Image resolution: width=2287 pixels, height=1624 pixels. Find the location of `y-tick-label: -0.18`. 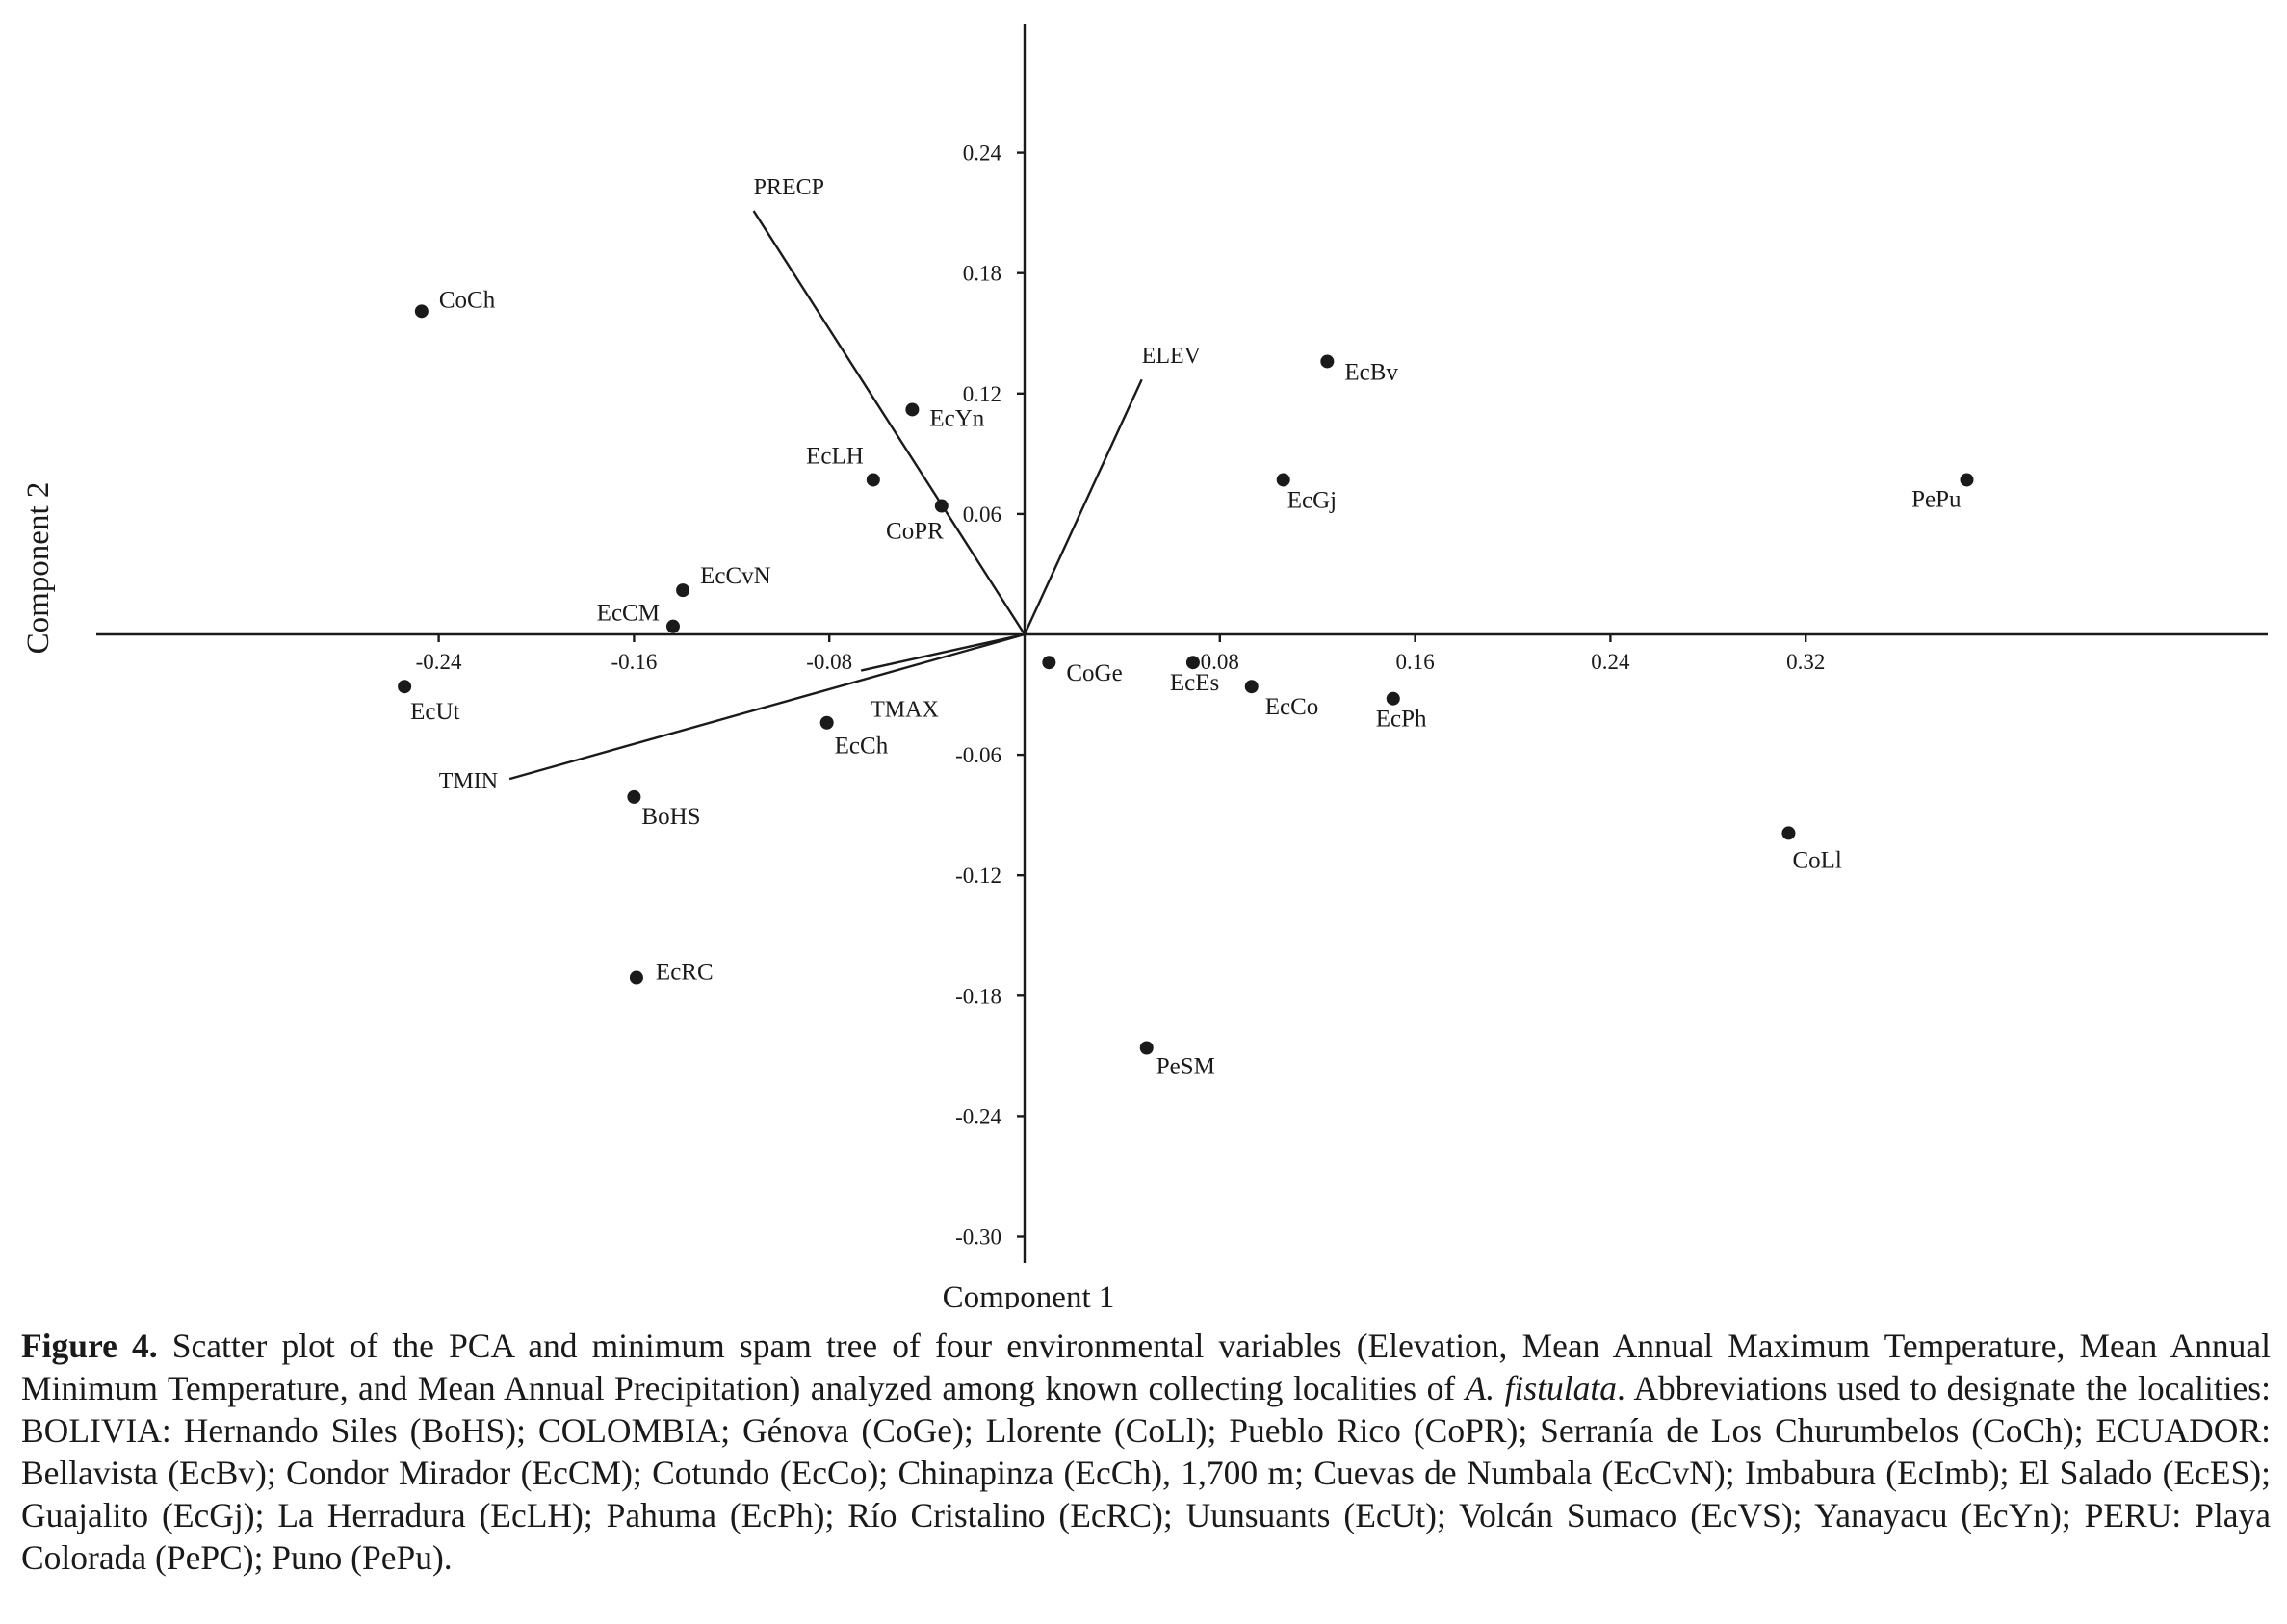

y-tick-label: -0.18 is located at coordinates (978, 996).